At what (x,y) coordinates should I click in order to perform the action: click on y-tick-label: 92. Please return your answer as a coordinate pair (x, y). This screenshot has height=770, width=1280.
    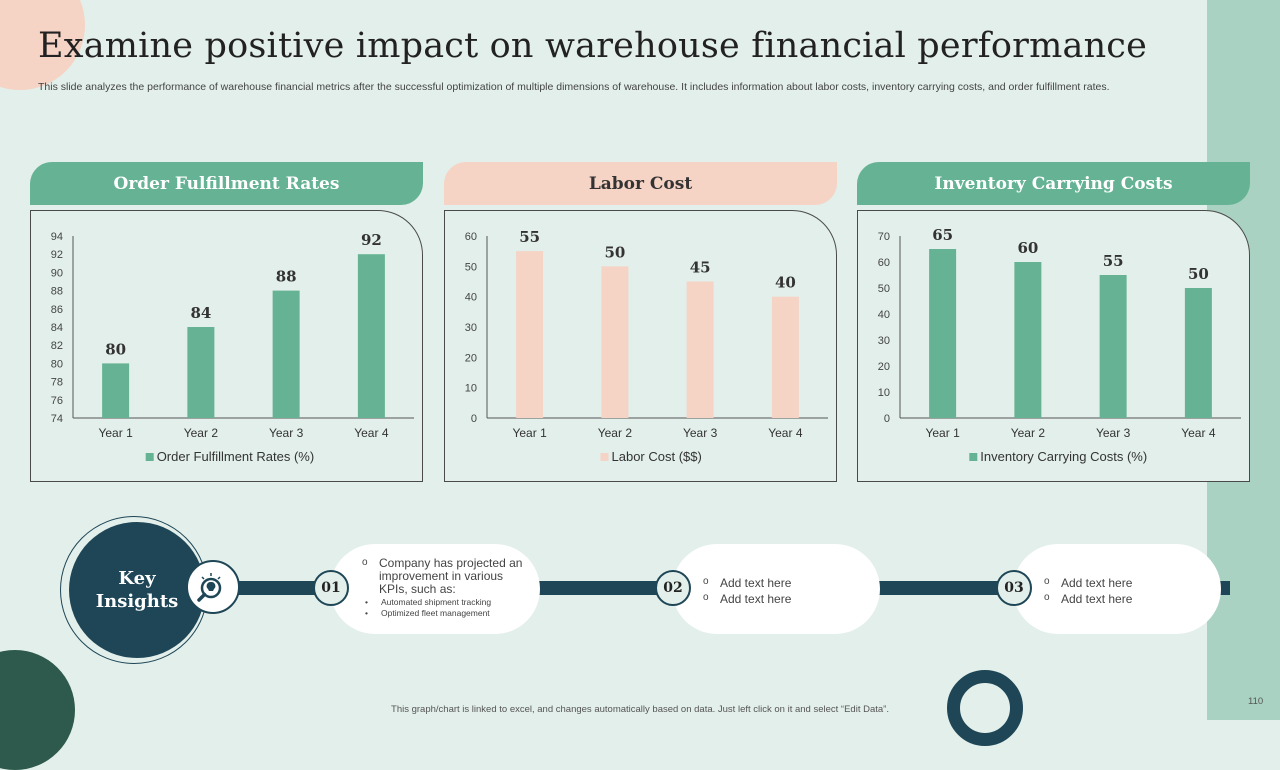
    Looking at the image, I should click on (57, 255).